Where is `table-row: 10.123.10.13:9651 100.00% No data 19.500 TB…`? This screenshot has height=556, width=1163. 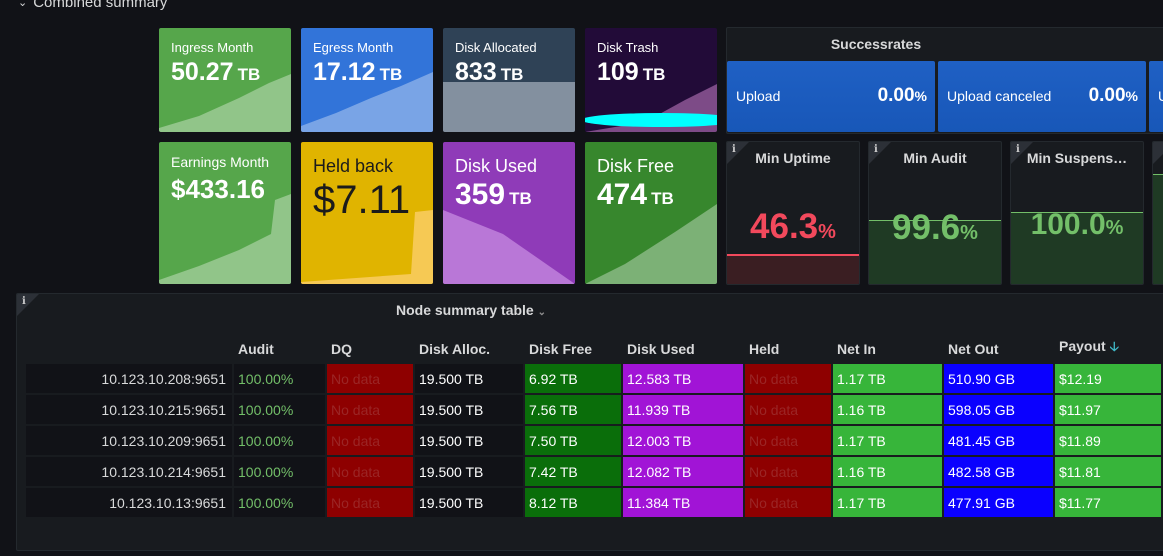
table-row: 10.123.10.13:9651 100.00% No data 19.500 TB… is located at coordinates (594, 502).